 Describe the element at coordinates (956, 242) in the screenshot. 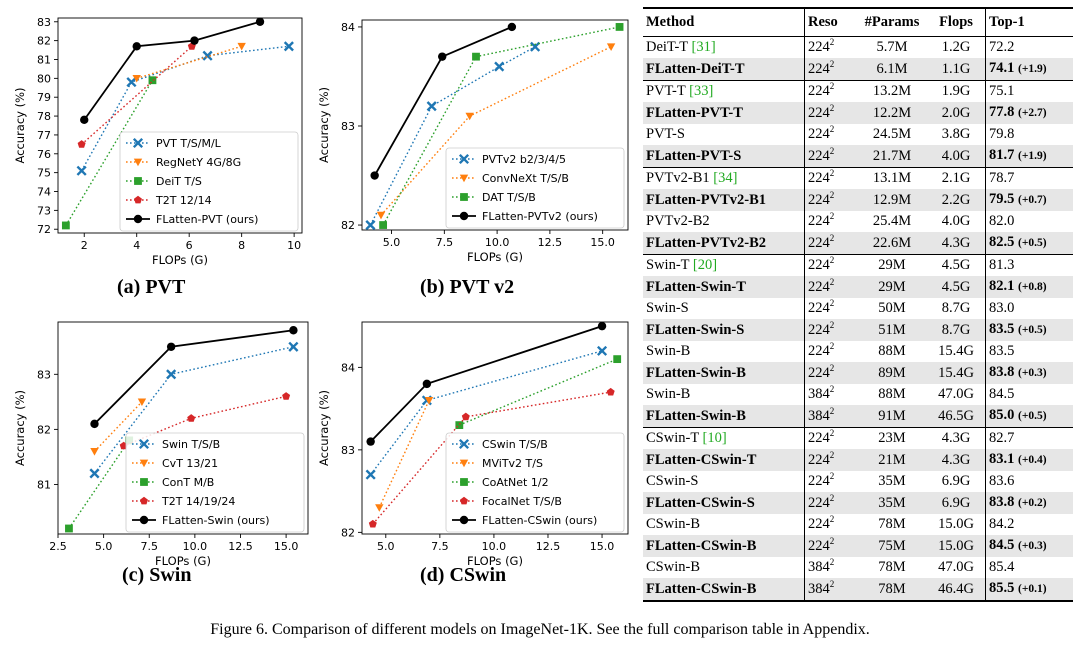

I see `flops-value: 4.3G` at that location.